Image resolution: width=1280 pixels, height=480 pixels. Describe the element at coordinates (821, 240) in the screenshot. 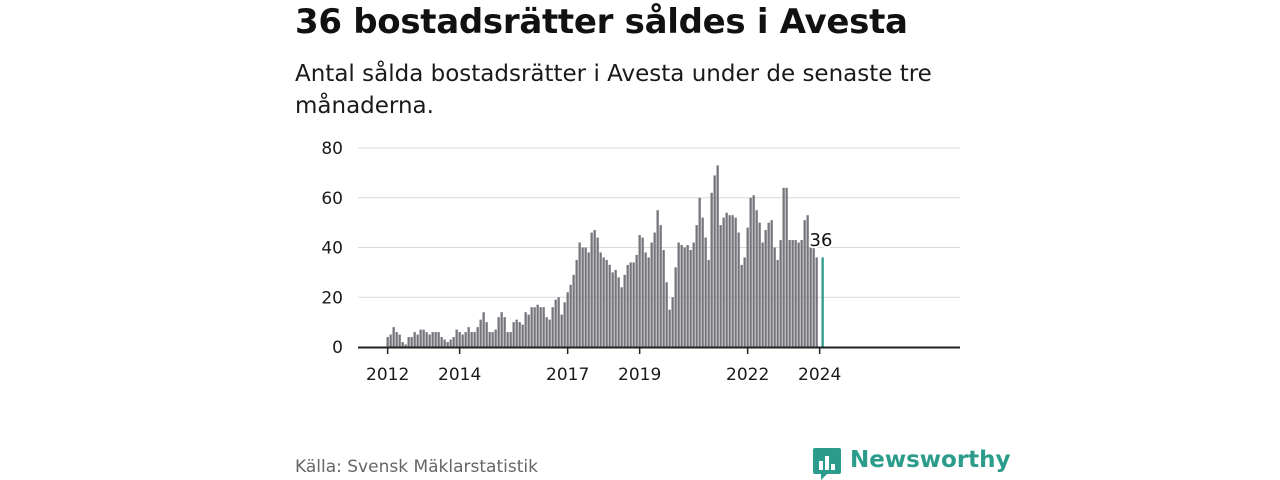

I see `annotations: 36` at that location.